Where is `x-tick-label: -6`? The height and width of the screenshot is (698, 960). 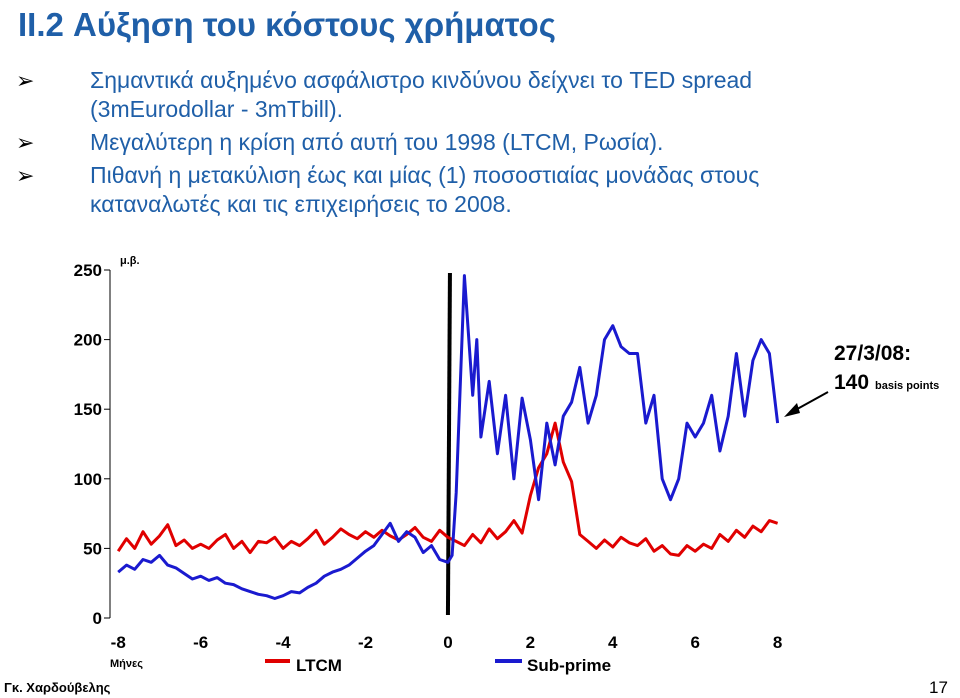 x-tick-label: -6 is located at coordinates (200, 642).